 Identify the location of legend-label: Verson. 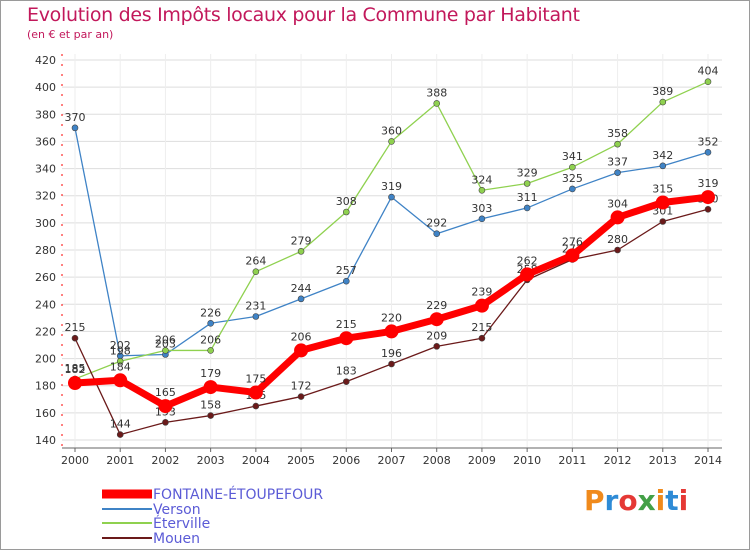
(177, 510).